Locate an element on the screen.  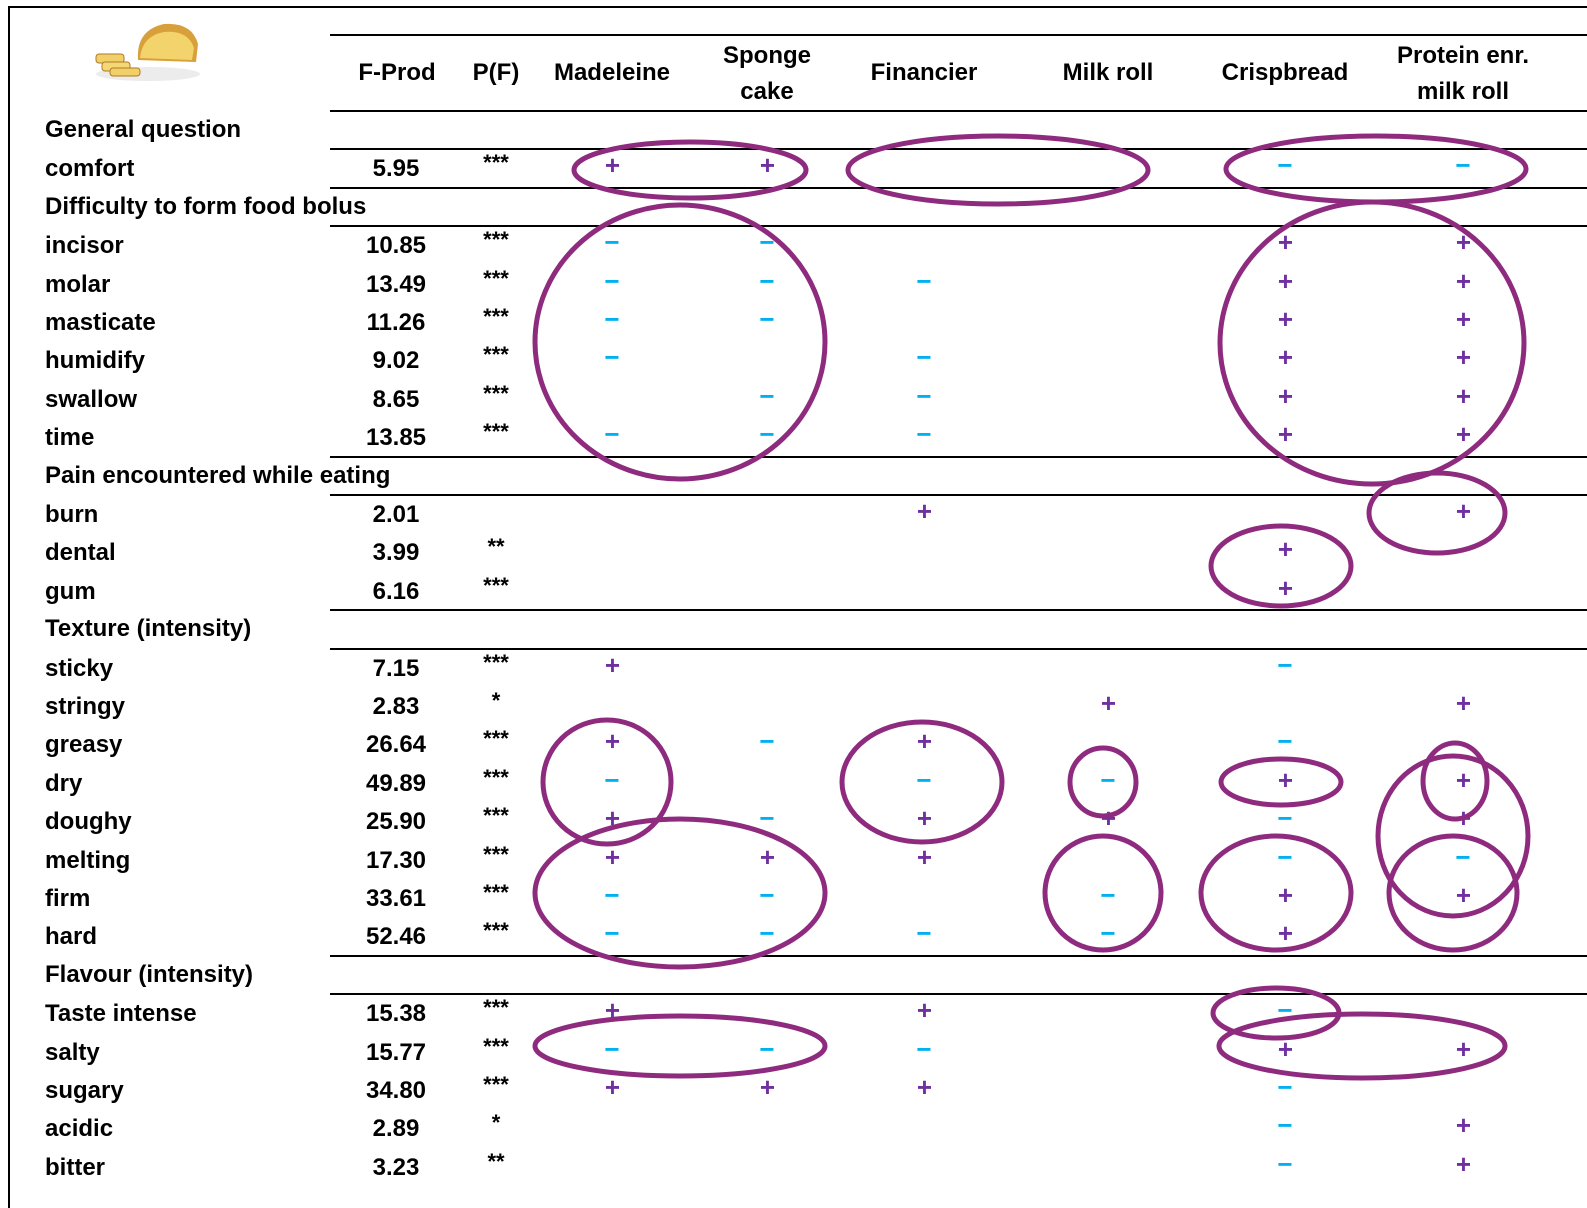
header-fprod: F-Prod is located at coordinates (397, 72).